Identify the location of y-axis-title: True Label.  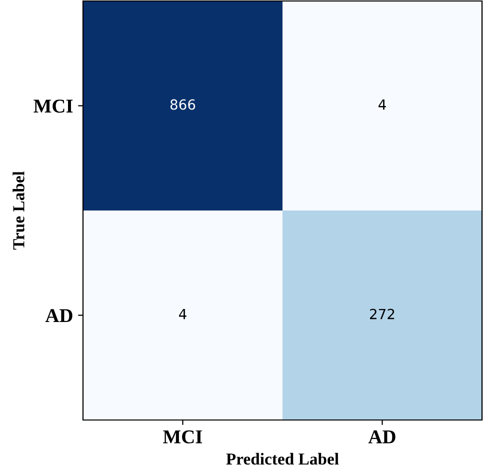
(18, 210).